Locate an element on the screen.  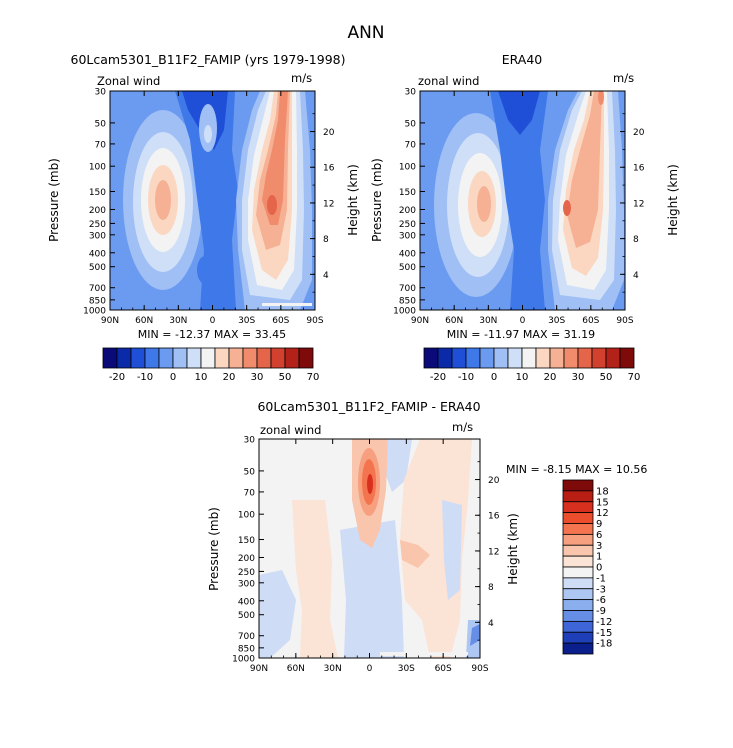
x-tick-label: 90N is located at coordinates (420, 321).